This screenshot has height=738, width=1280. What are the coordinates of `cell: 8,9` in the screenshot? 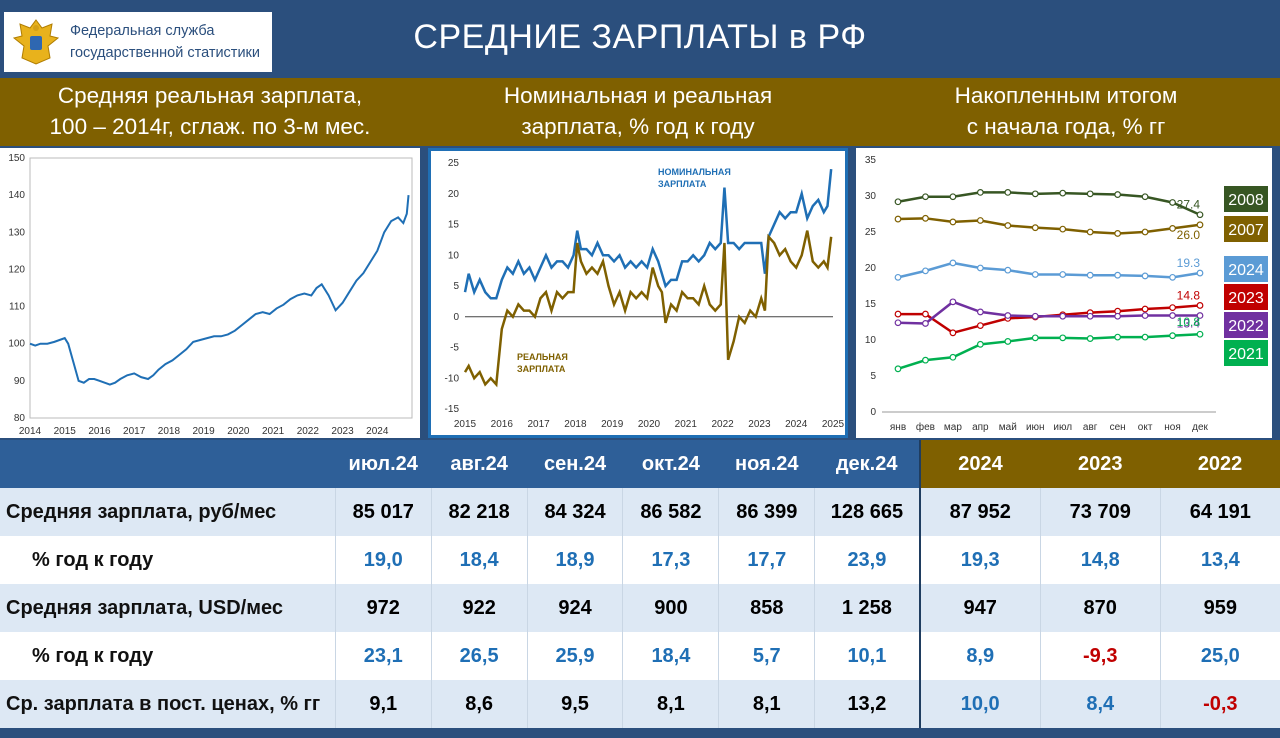 It's located at (979, 656).